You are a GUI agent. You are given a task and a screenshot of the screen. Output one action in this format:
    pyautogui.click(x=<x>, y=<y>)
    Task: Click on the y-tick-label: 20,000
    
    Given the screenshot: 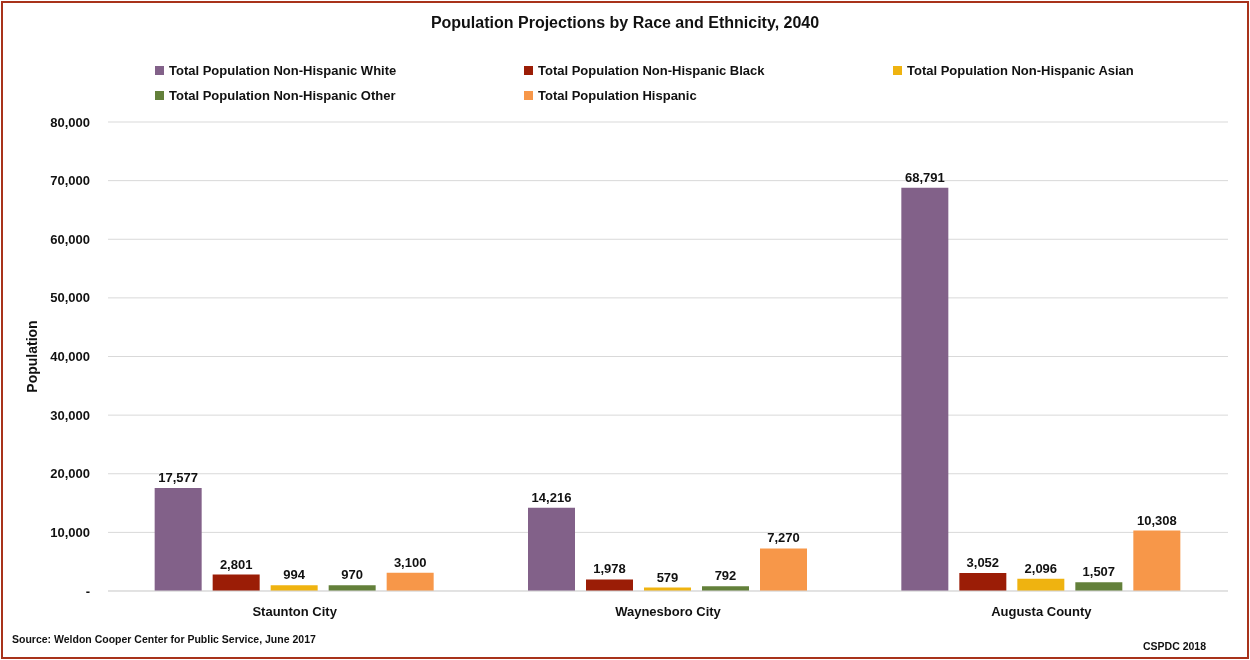 What is the action you would take?
    pyautogui.click(x=70, y=474)
    